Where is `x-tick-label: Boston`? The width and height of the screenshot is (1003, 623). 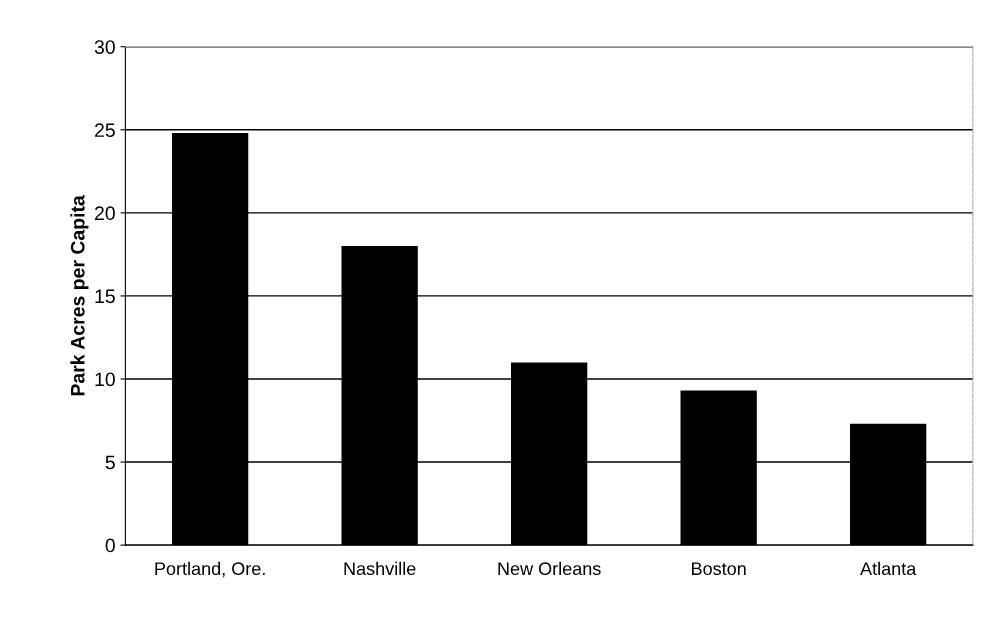 x-tick-label: Boston is located at coordinates (719, 569).